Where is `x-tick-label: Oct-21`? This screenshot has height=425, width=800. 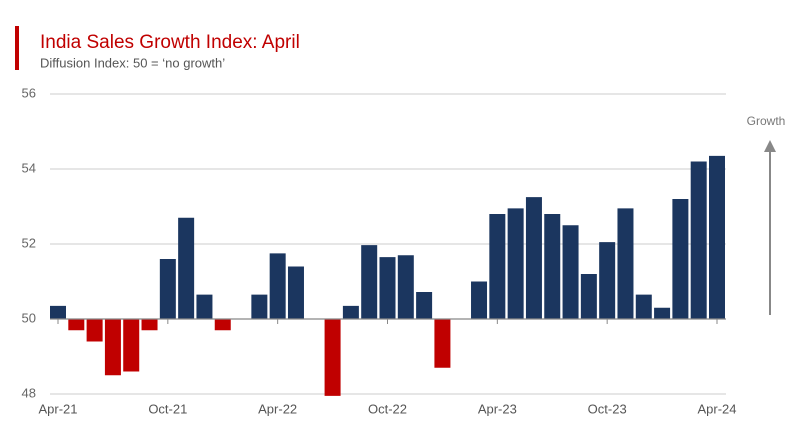 x-tick-label: Oct-21 is located at coordinates (167, 408).